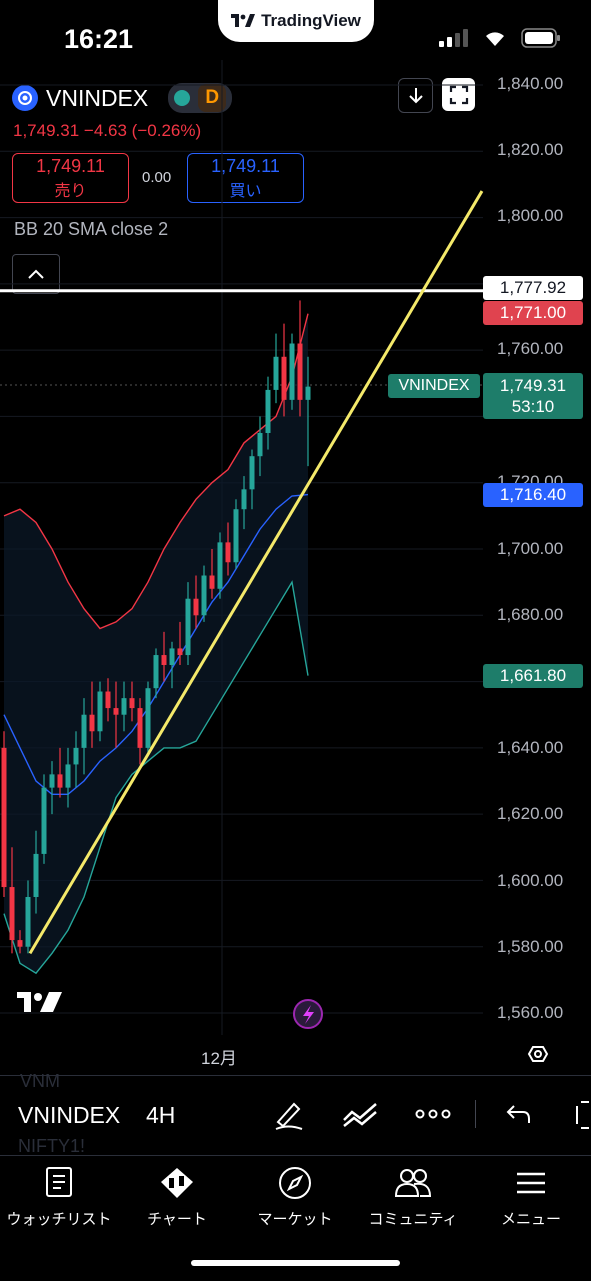 The image size is (591, 1281). Describe the element at coordinates (91, 229) in the screenshot. I see `indicator-legend: BB 20 SMA close 2` at that location.